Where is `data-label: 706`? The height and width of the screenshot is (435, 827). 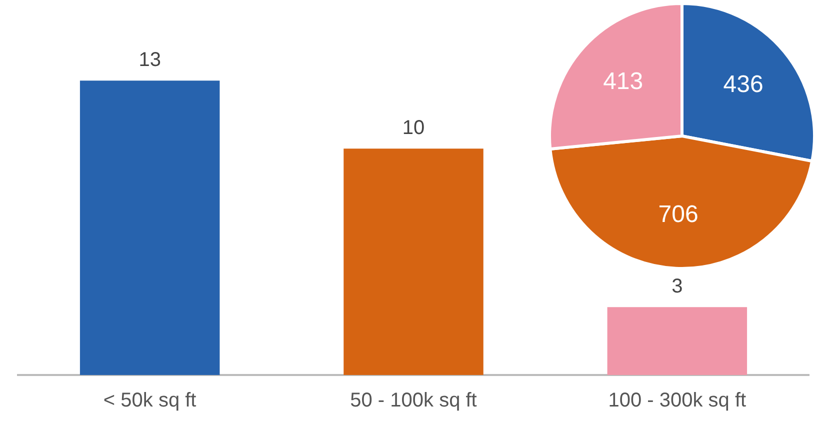 data-label: 706 is located at coordinates (678, 214).